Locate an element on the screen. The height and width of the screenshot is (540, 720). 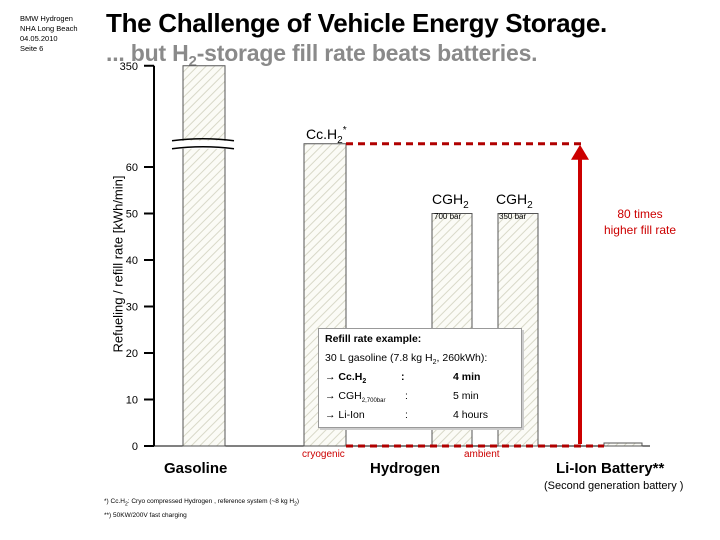
bar-note-700: 700 bar is located at coordinates (447, 216).